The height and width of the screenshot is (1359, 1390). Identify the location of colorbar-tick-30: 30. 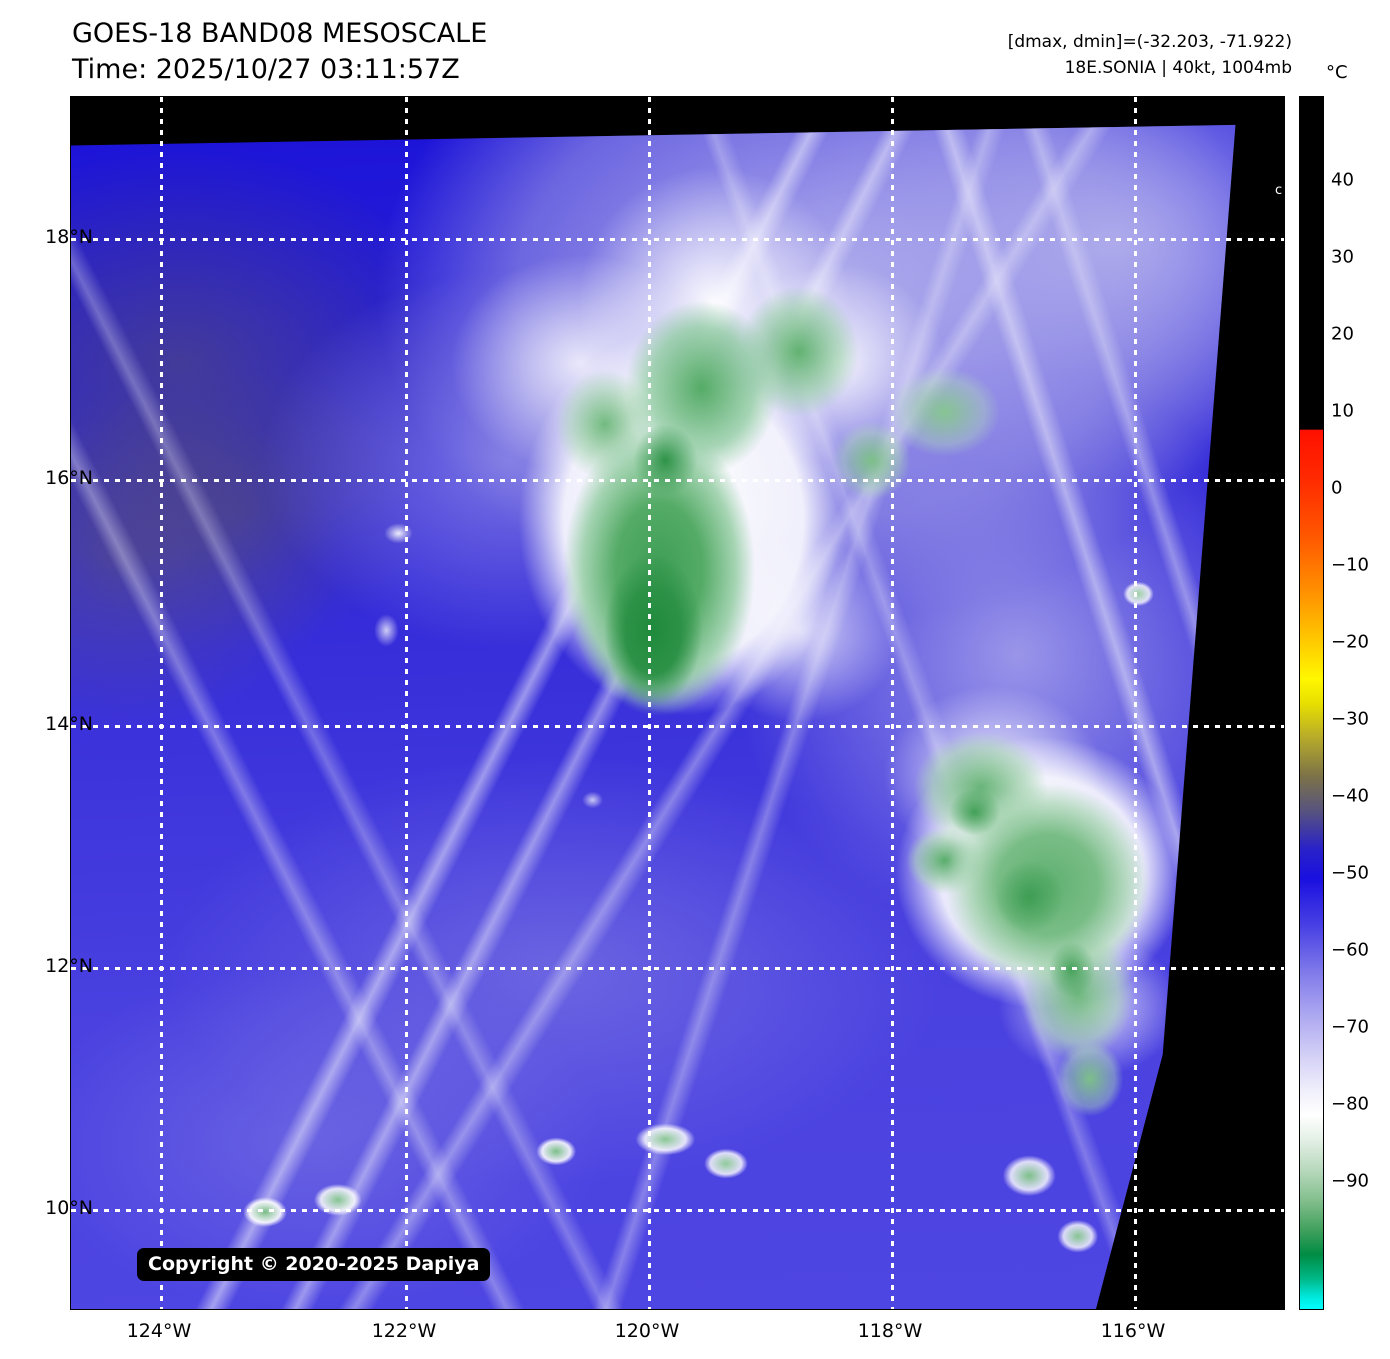
(1342, 257).